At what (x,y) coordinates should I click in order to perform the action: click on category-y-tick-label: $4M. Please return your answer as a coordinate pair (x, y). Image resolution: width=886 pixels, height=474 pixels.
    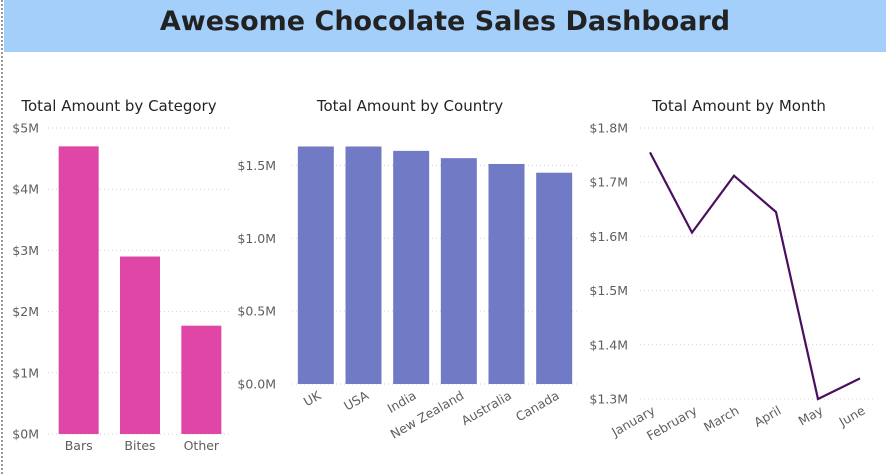
    Looking at the image, I should click on (25, 189).